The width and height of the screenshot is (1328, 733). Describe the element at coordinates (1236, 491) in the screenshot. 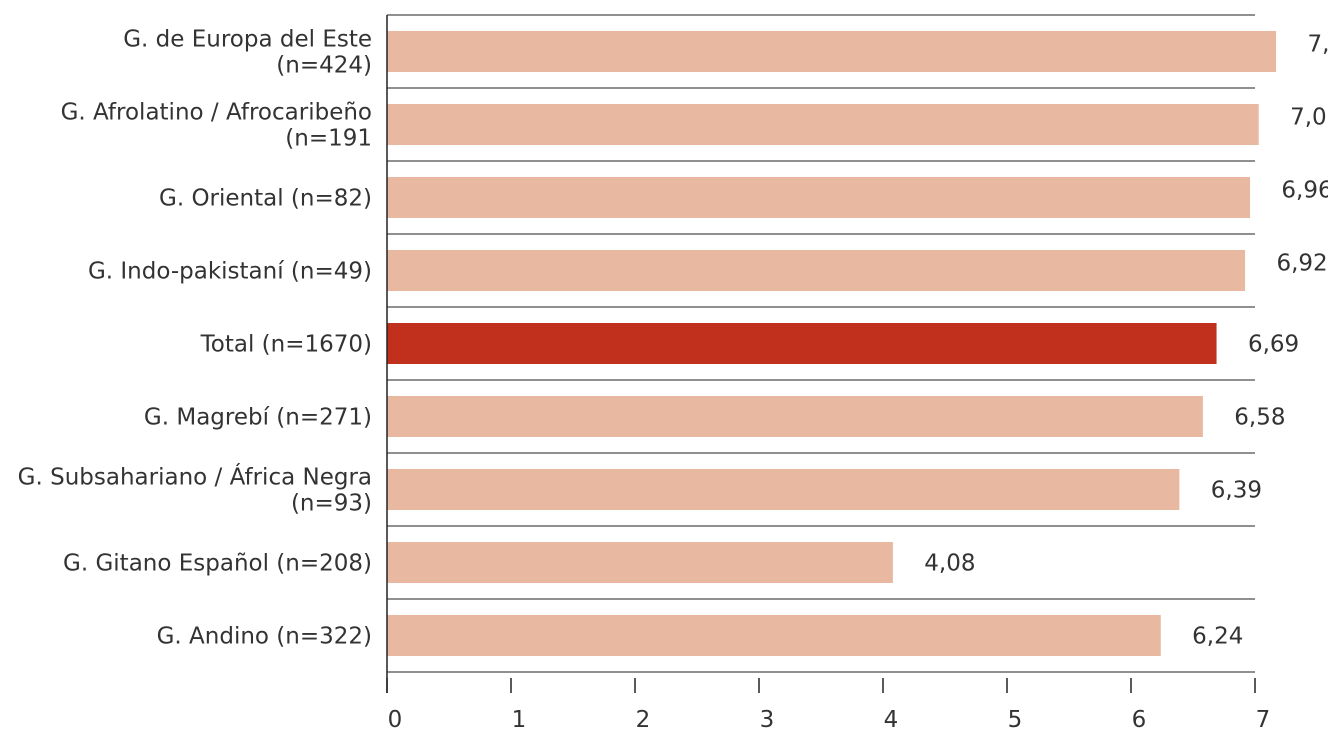

I see `value-label: 6,39` at that location.